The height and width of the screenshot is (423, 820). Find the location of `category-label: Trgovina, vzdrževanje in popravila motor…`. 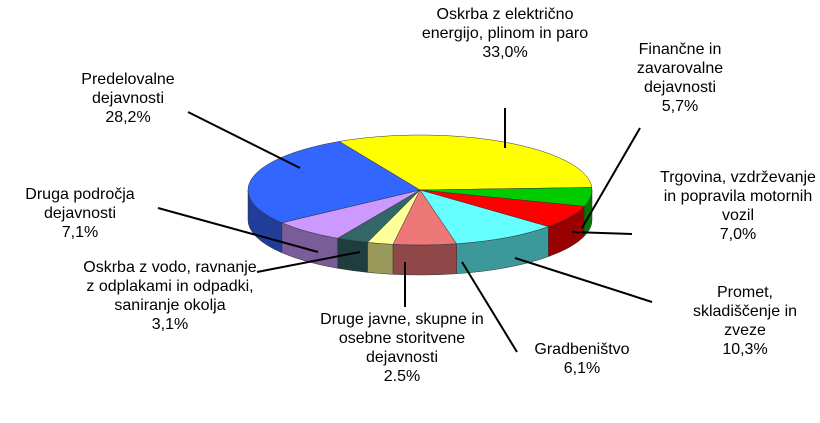

category-label: Trgovina, vzdrževanje in popravila motor… is located at coordinates (738, 196).